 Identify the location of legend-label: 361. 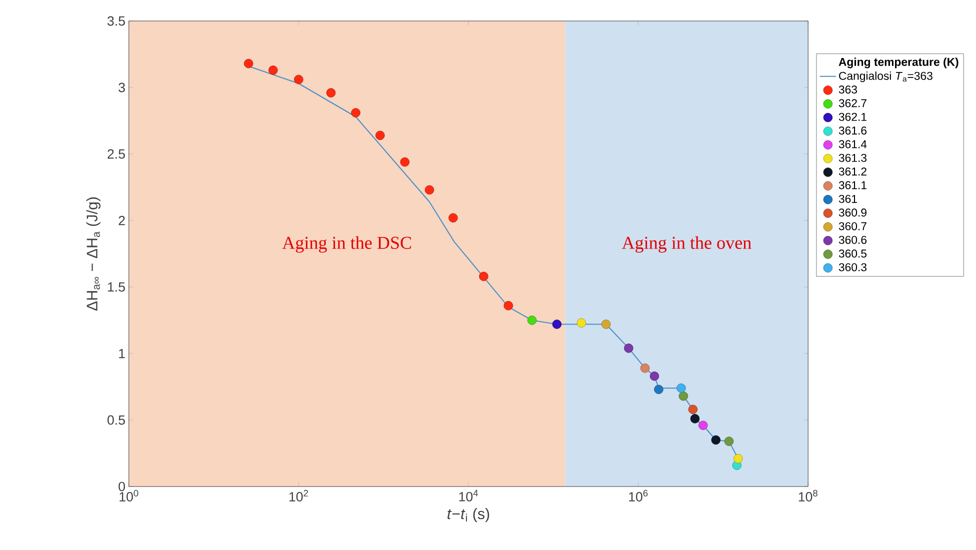
(847, 199).